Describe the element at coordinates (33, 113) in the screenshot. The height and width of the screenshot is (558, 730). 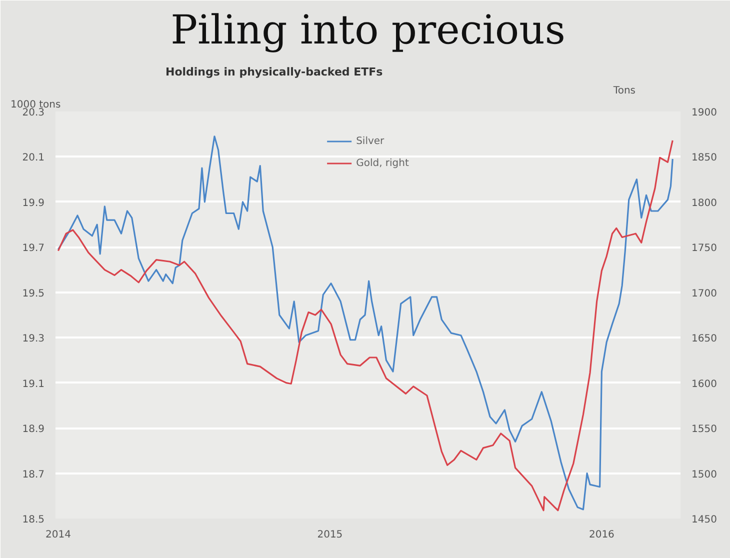
I see `y-tick-label: 20.3` at that location.